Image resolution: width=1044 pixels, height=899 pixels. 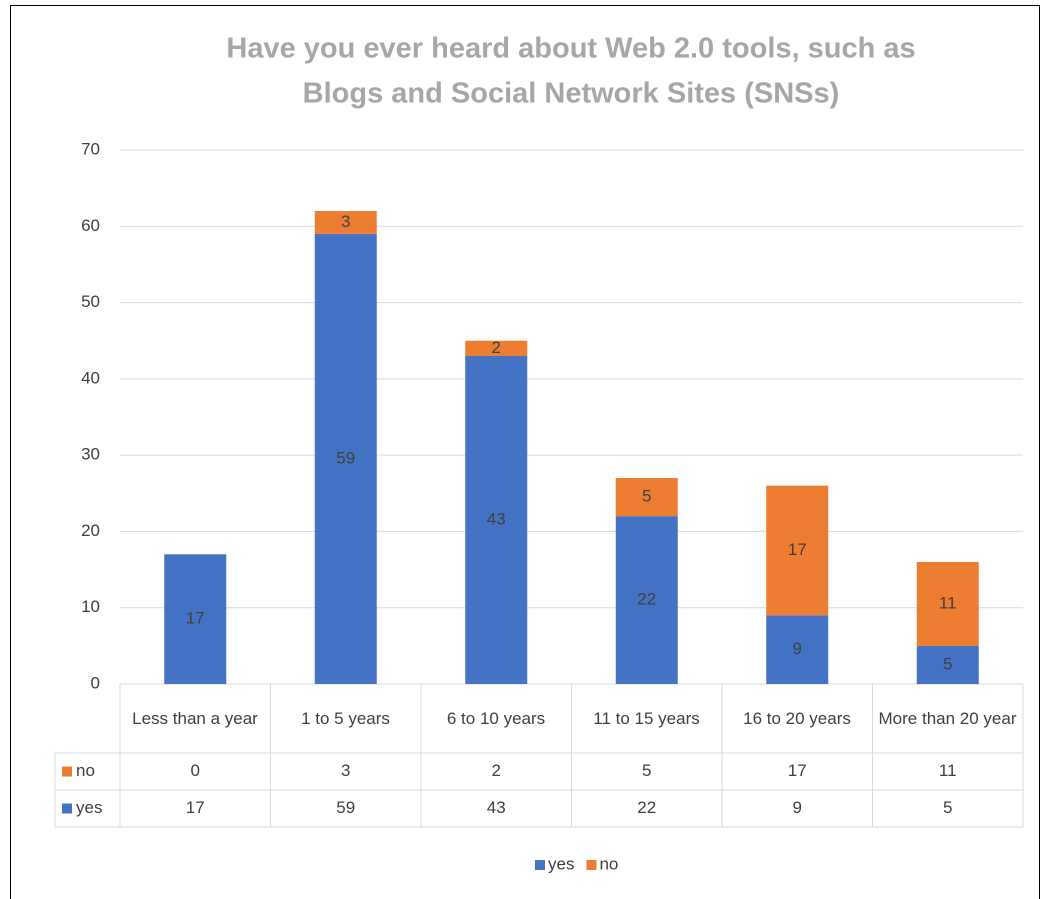 I want to click on chart-title-line-2: Blogs and Social Network Sites (SNSs), so click(x=571, y=94).